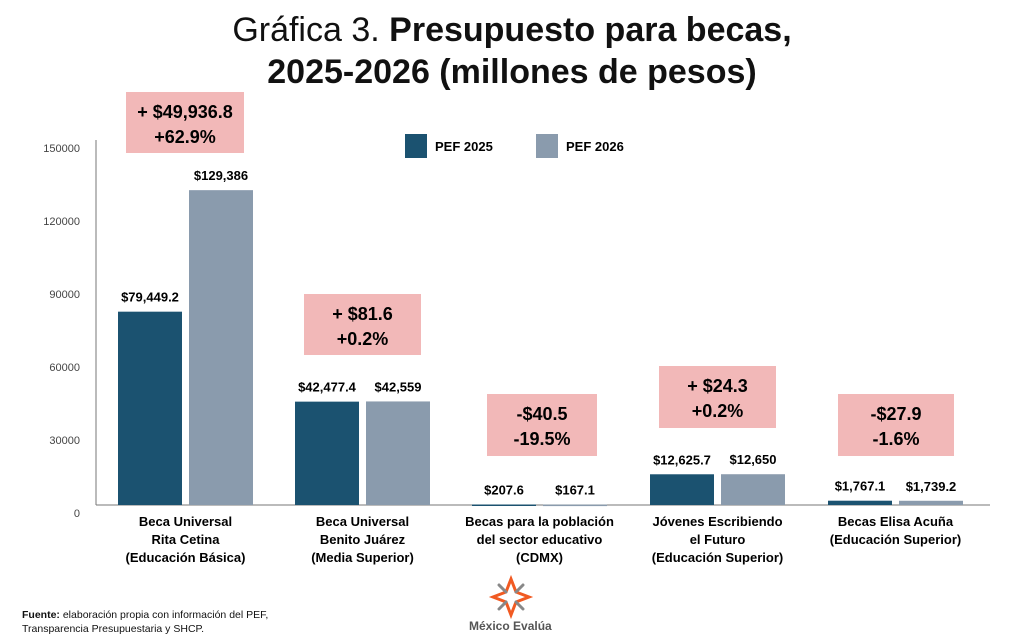 The image size is (1024, 640). Describe the element at coordinates (895, 414) in the screenshot. I see `change-annotation-text: -$27.9` at that location.